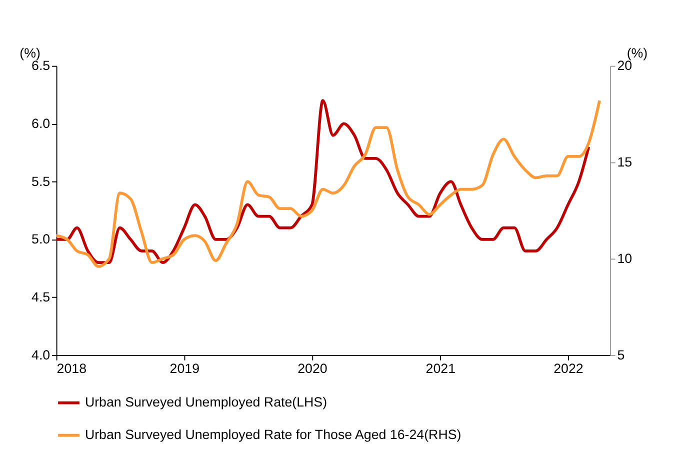 This screenshot has height=458, width=695. I want to click on x-tick-label: 2020, so click(313, 368).